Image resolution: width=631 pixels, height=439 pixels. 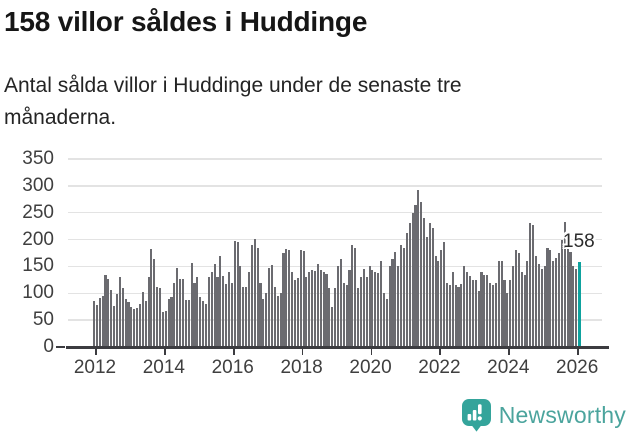 I want to click on y-axis-zero-tick, so click(x=60, y=347).